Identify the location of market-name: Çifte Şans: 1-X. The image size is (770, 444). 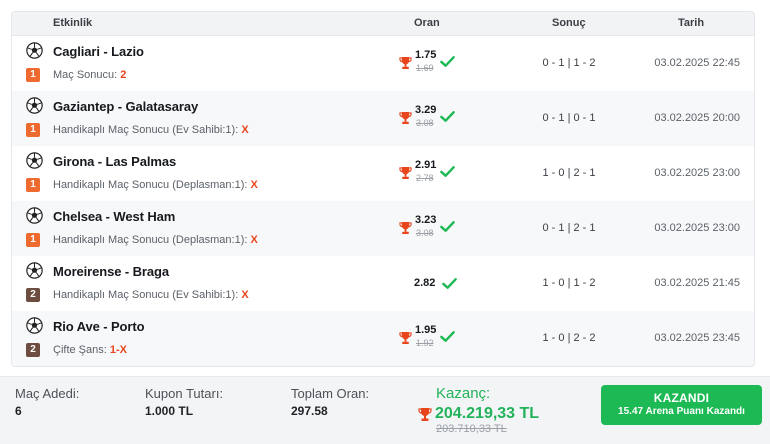
(90, 350).